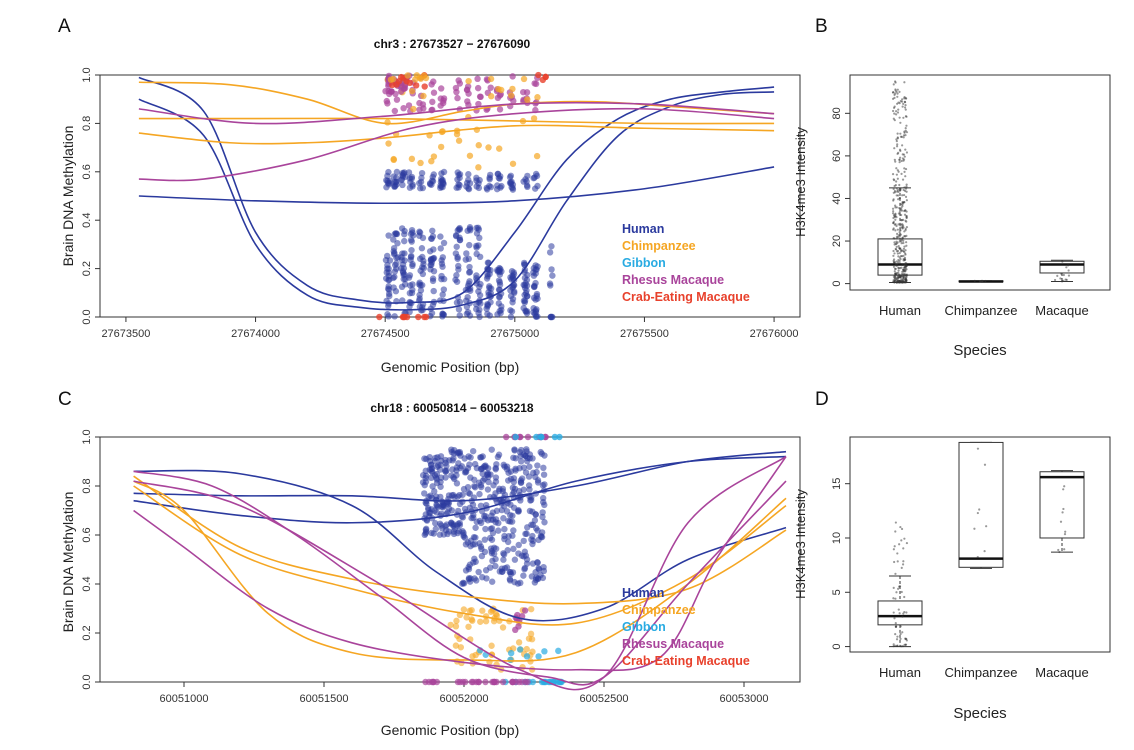 The image size is (1134, 750). What do you see at coordinates (64, 26) in the screenshot?
I see `panel-letter-a: A` at bounding box center [64, 26].